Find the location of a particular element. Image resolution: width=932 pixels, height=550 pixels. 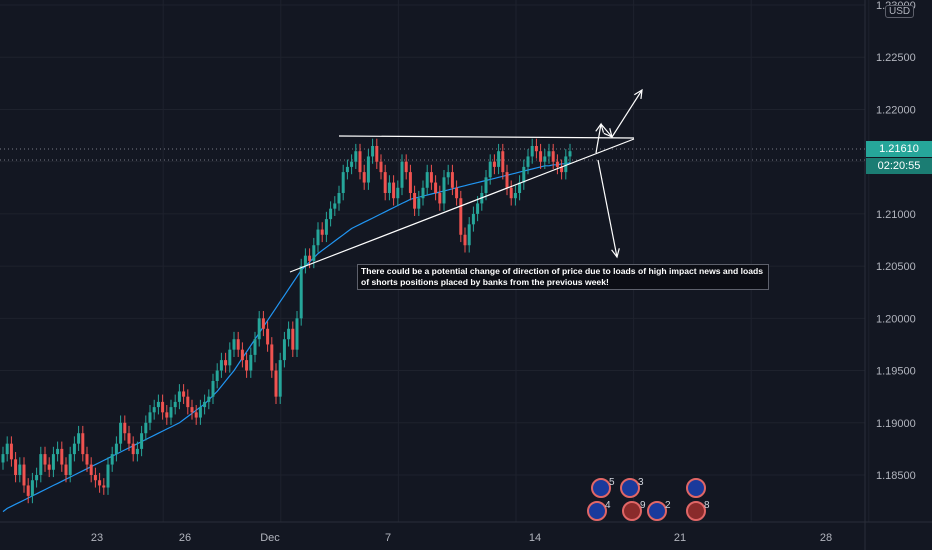

y-tick-label: 1.19500 is located at coordinates (896, 372).